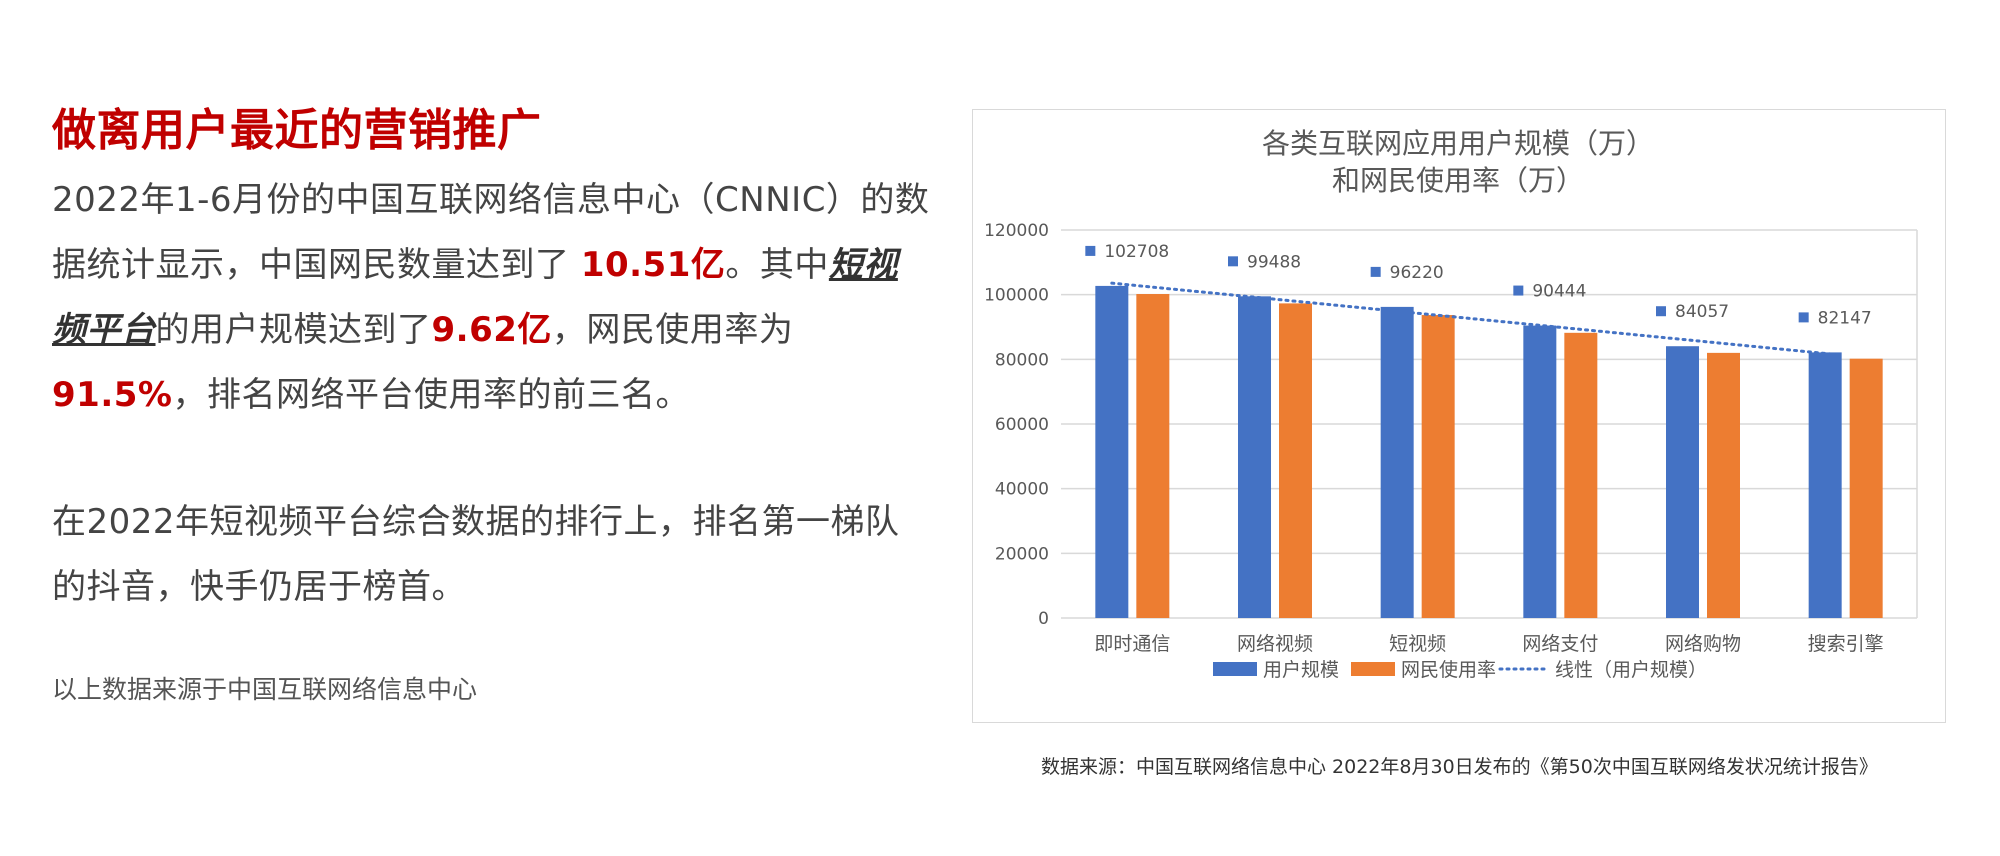 This screenshot has height=856, width=2000. Describe the element at coordinates (1845, 318) in the screenshot. I see `data-label: 82147` at that location.